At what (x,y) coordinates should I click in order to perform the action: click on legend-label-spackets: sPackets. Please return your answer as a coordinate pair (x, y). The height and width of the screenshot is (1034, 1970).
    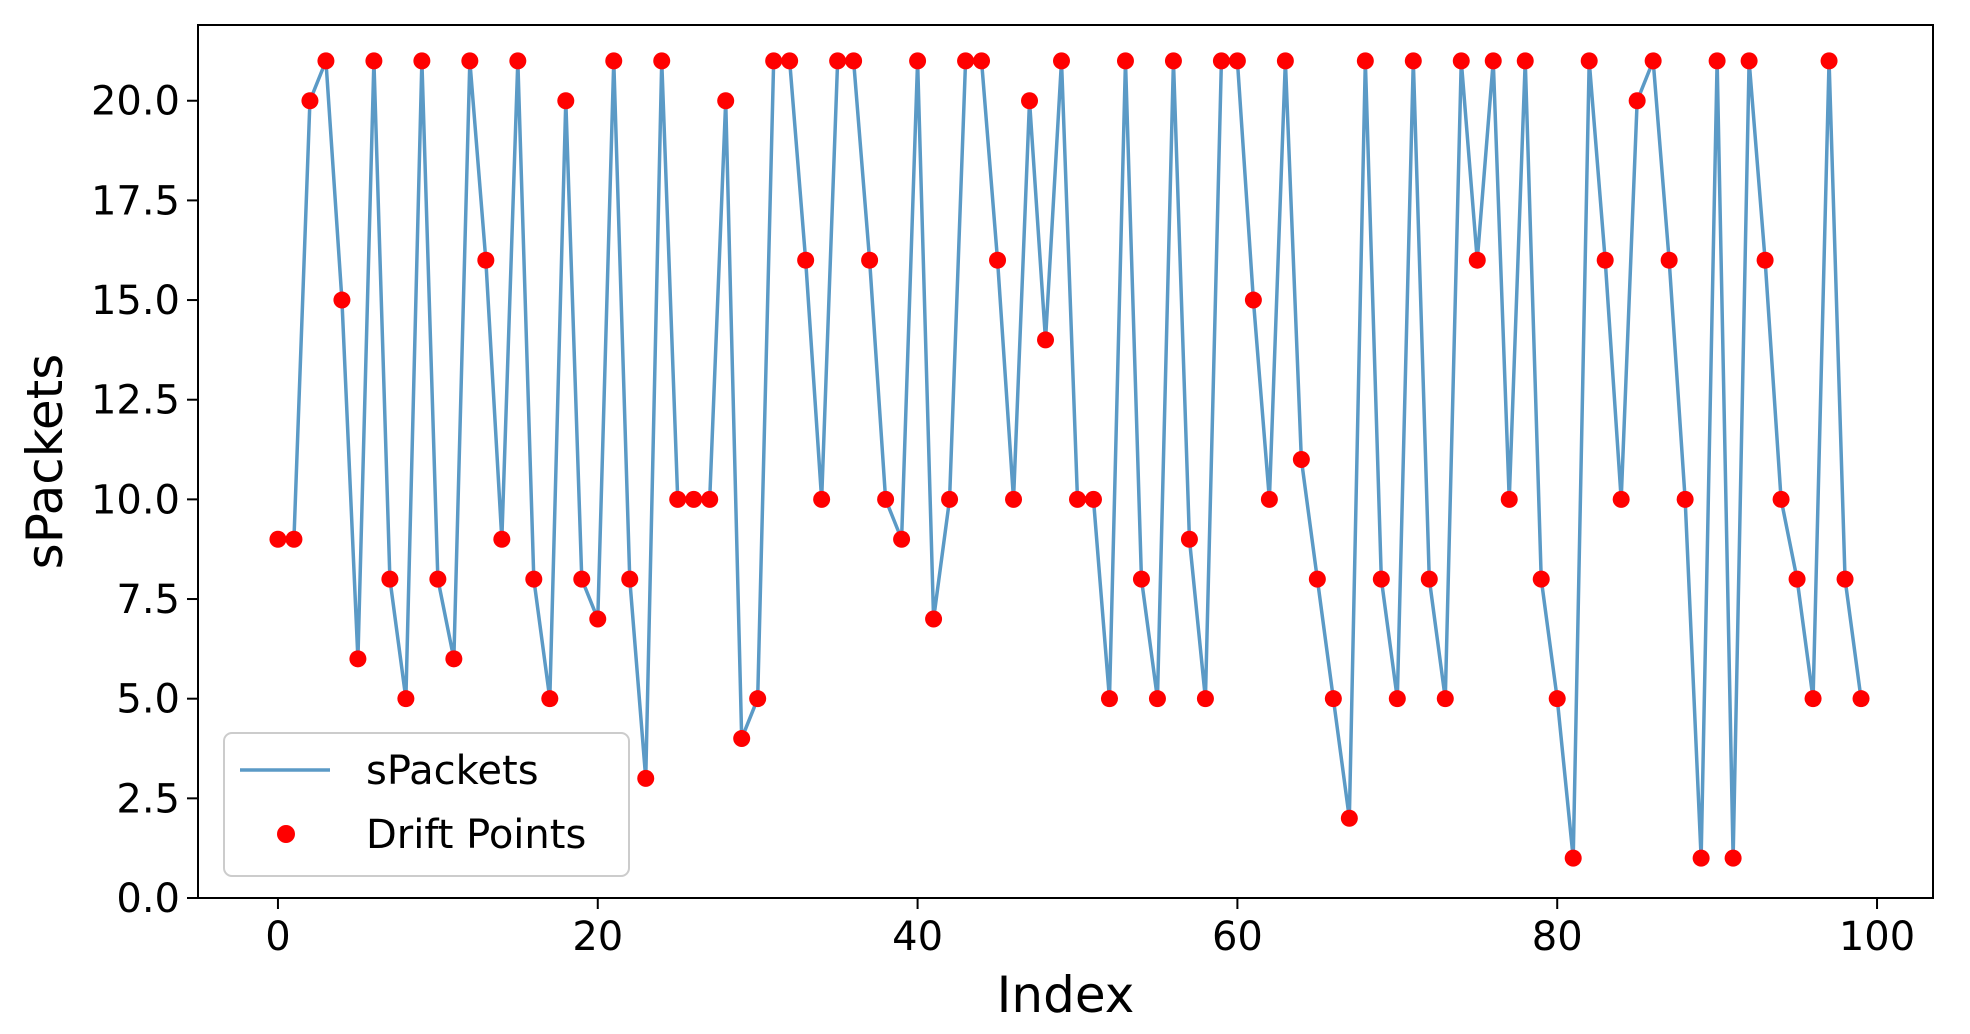
    Looking at the image, I should click on (452, 771).